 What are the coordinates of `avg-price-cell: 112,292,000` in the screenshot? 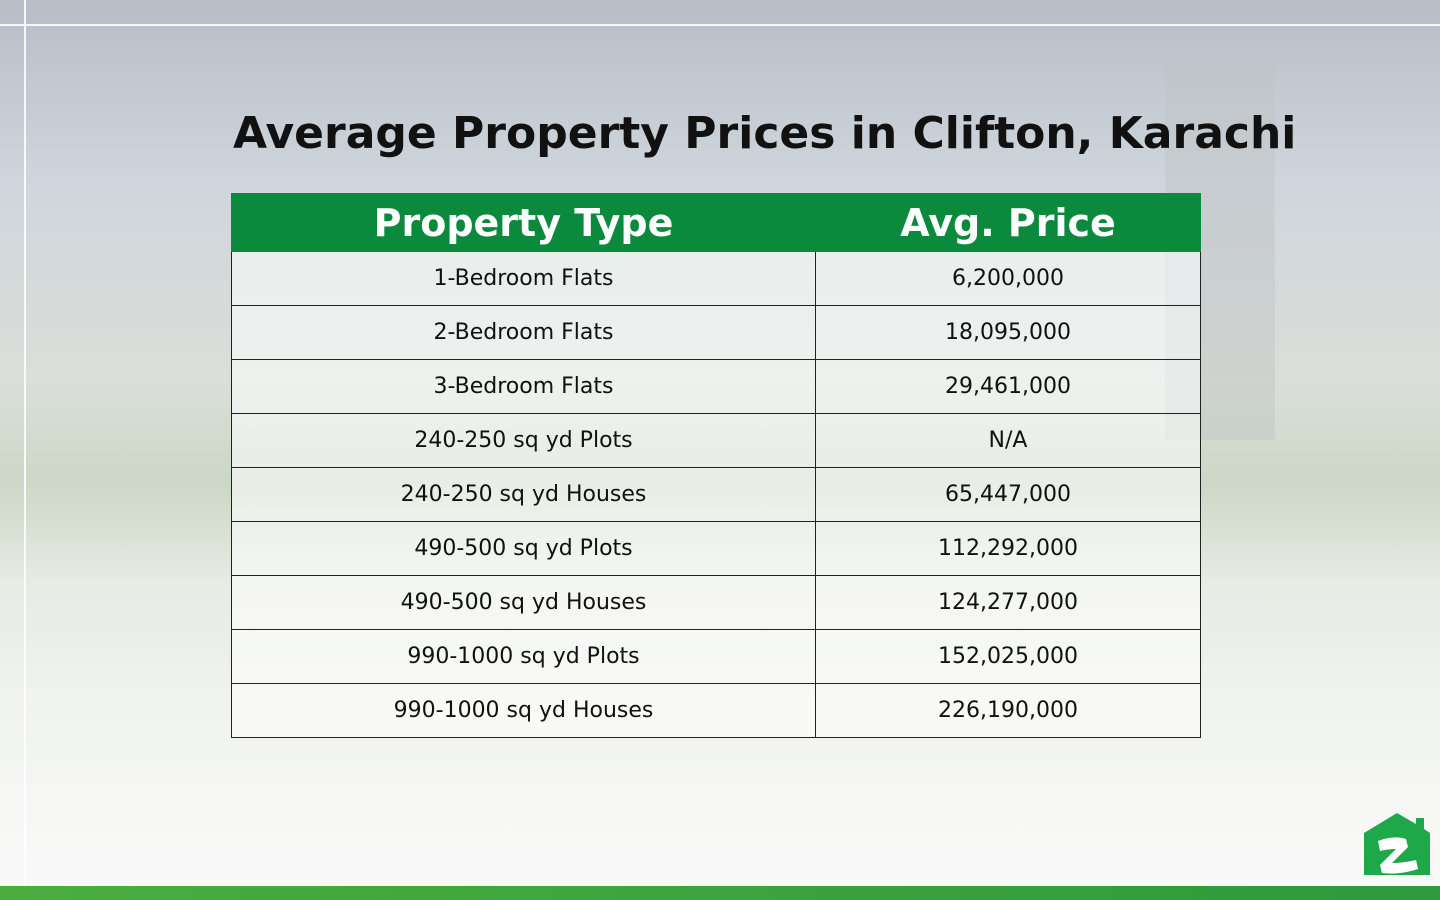 It's located at (1008, 548).